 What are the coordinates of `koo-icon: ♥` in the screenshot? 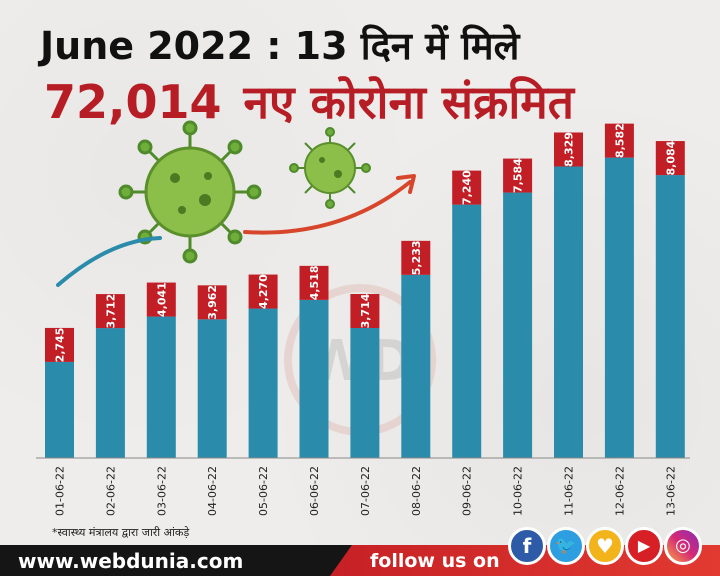 It's located at (605, 546).